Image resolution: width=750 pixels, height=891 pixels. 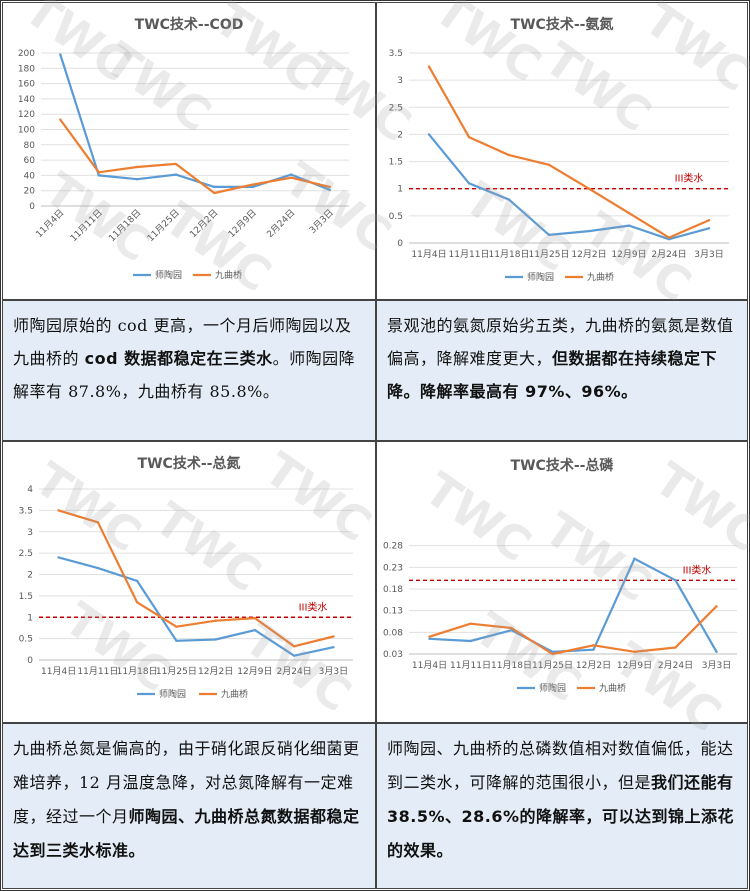 What do you see at coordinates (393, 590) in the screenshot?
I see `y-tick-label: 0.18` at bounding box center [393, 590].